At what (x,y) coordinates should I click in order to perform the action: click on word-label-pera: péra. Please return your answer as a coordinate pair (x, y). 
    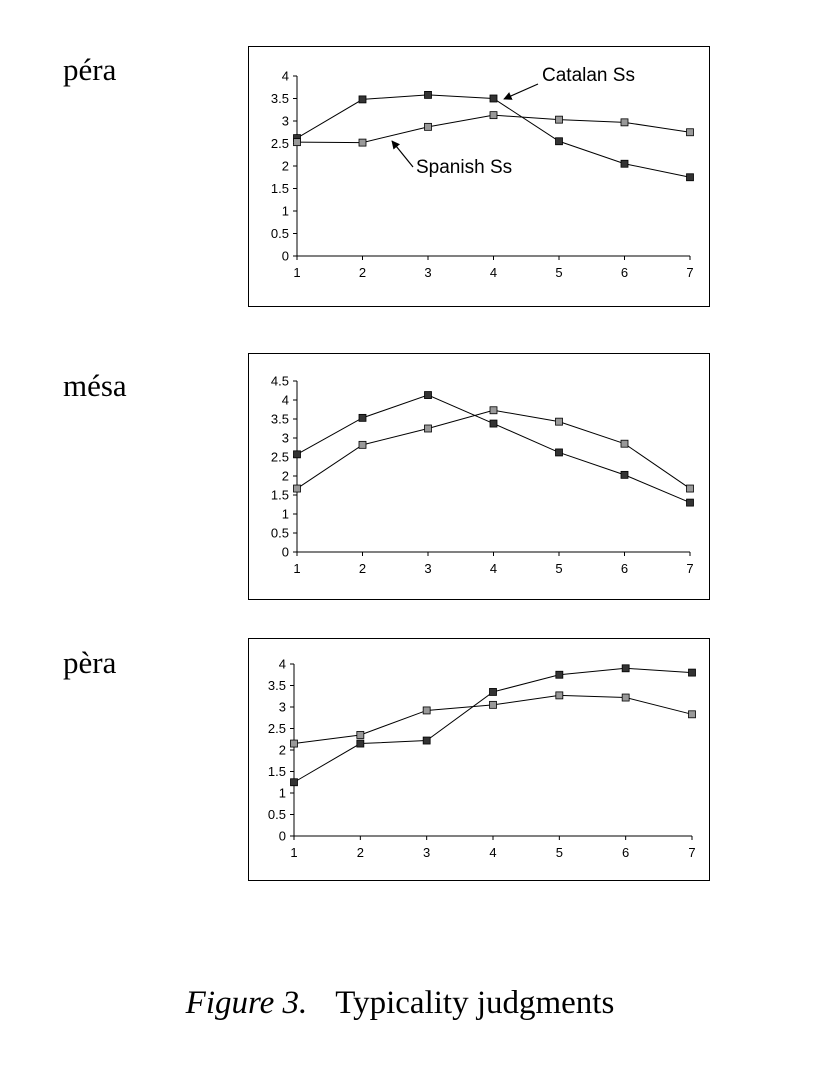
    Looking at the image, I should click on (90, 69).